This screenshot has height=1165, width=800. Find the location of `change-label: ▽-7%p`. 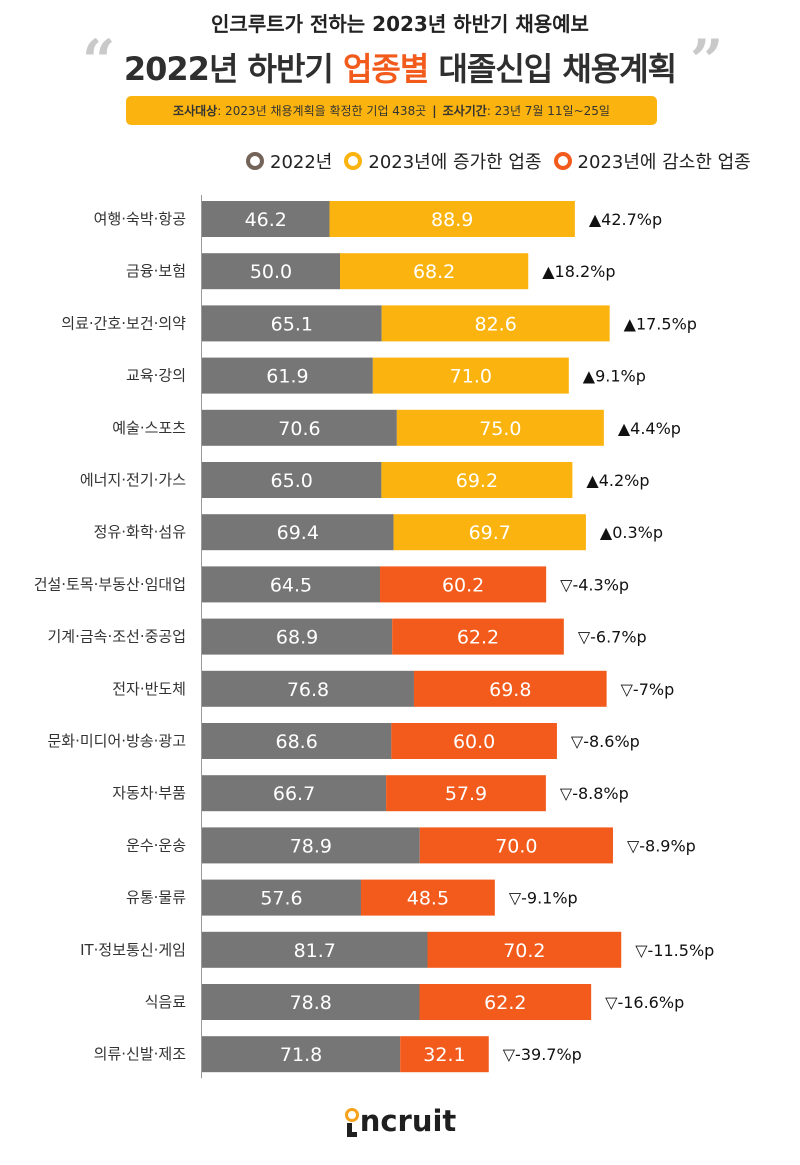

change-label: ▽-7%p is located at coordinates (648, 689).